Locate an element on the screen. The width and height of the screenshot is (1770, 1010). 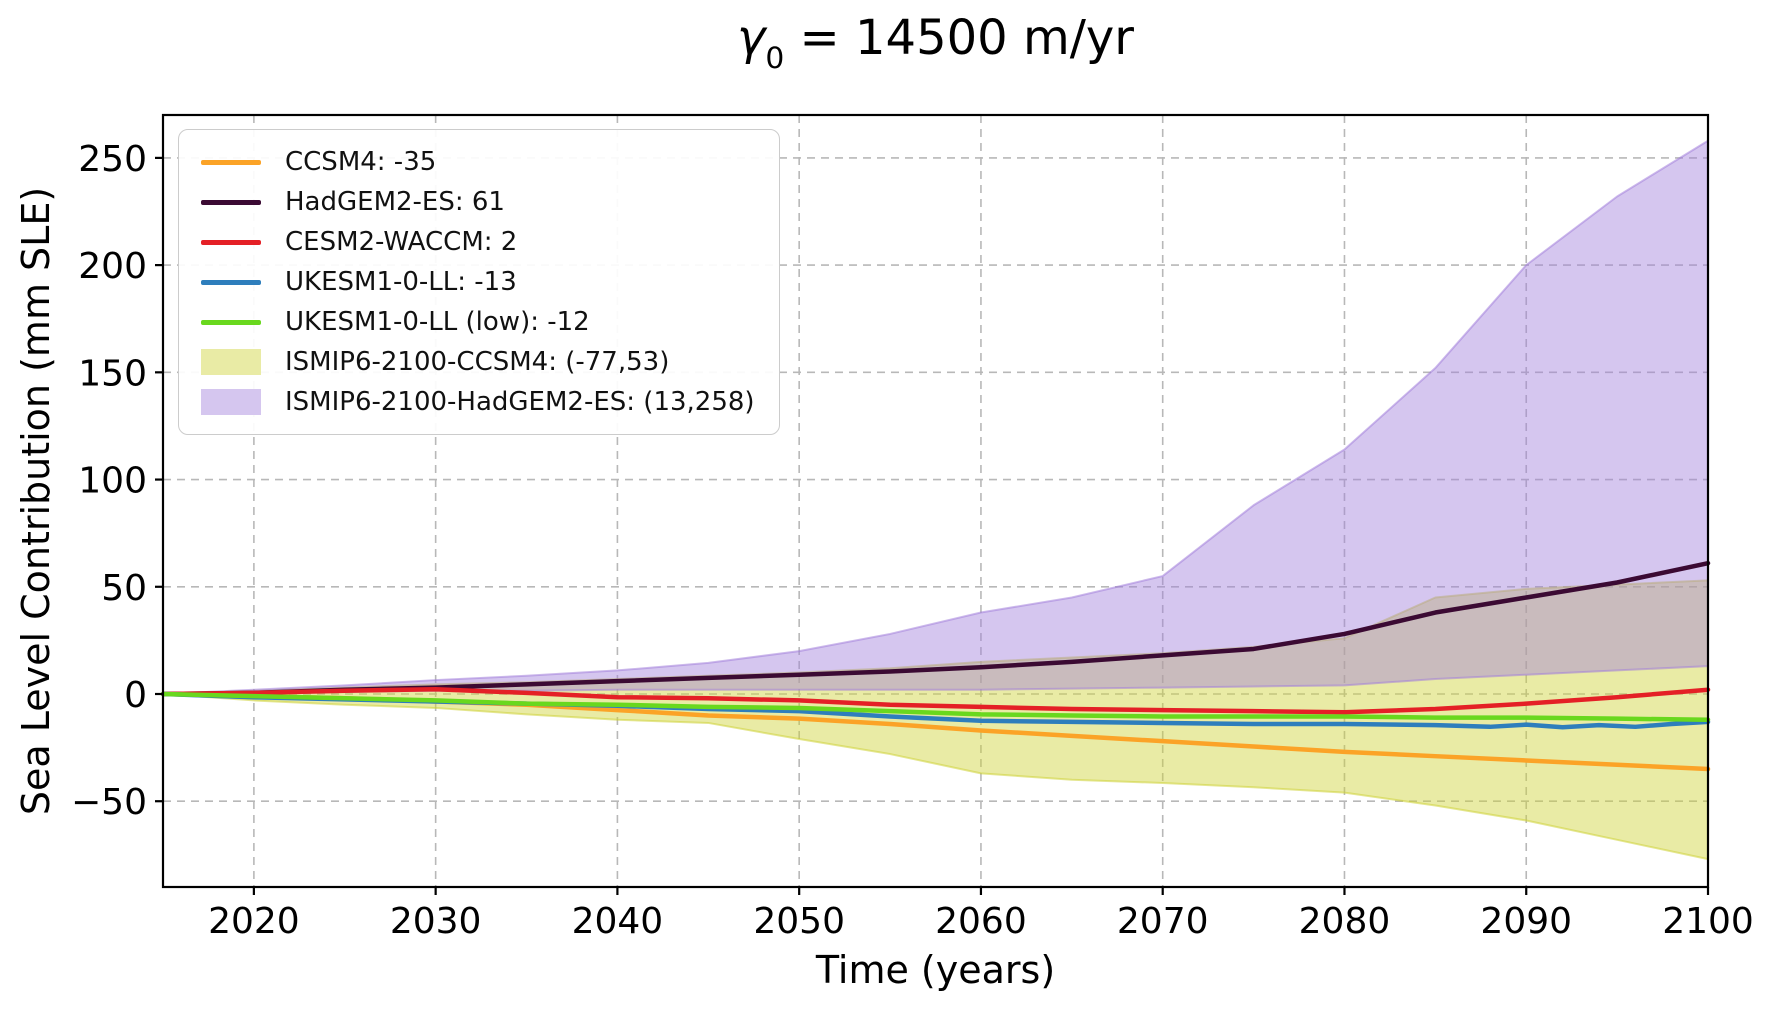
x-tick-label-2080: 2080 is located at coordinates (1345, 921).